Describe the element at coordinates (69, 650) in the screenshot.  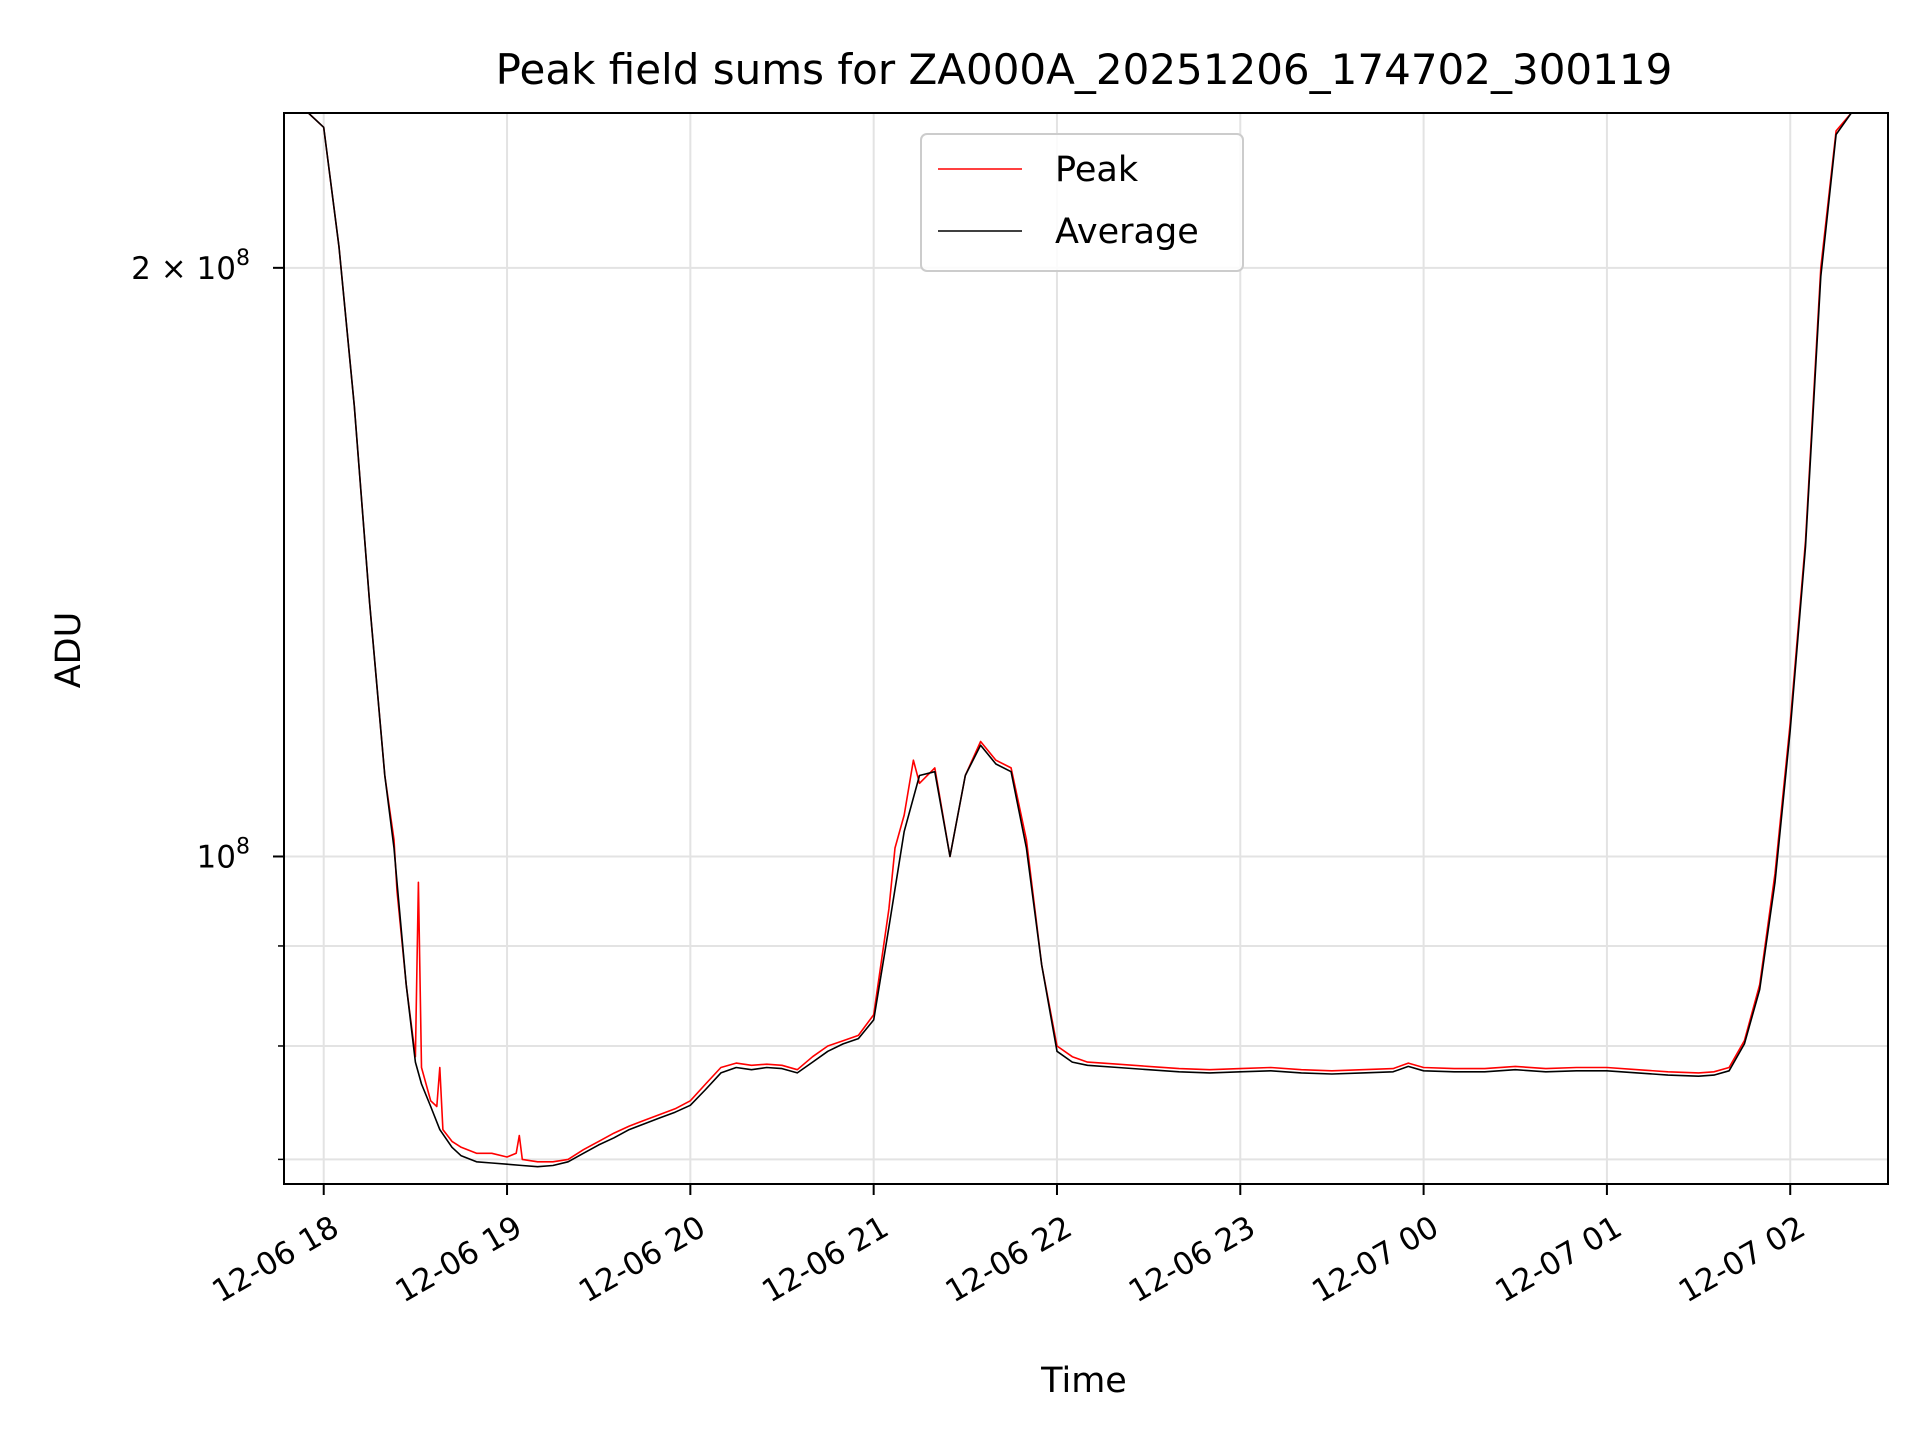
I see `y-axis-label: ADU` at that location.